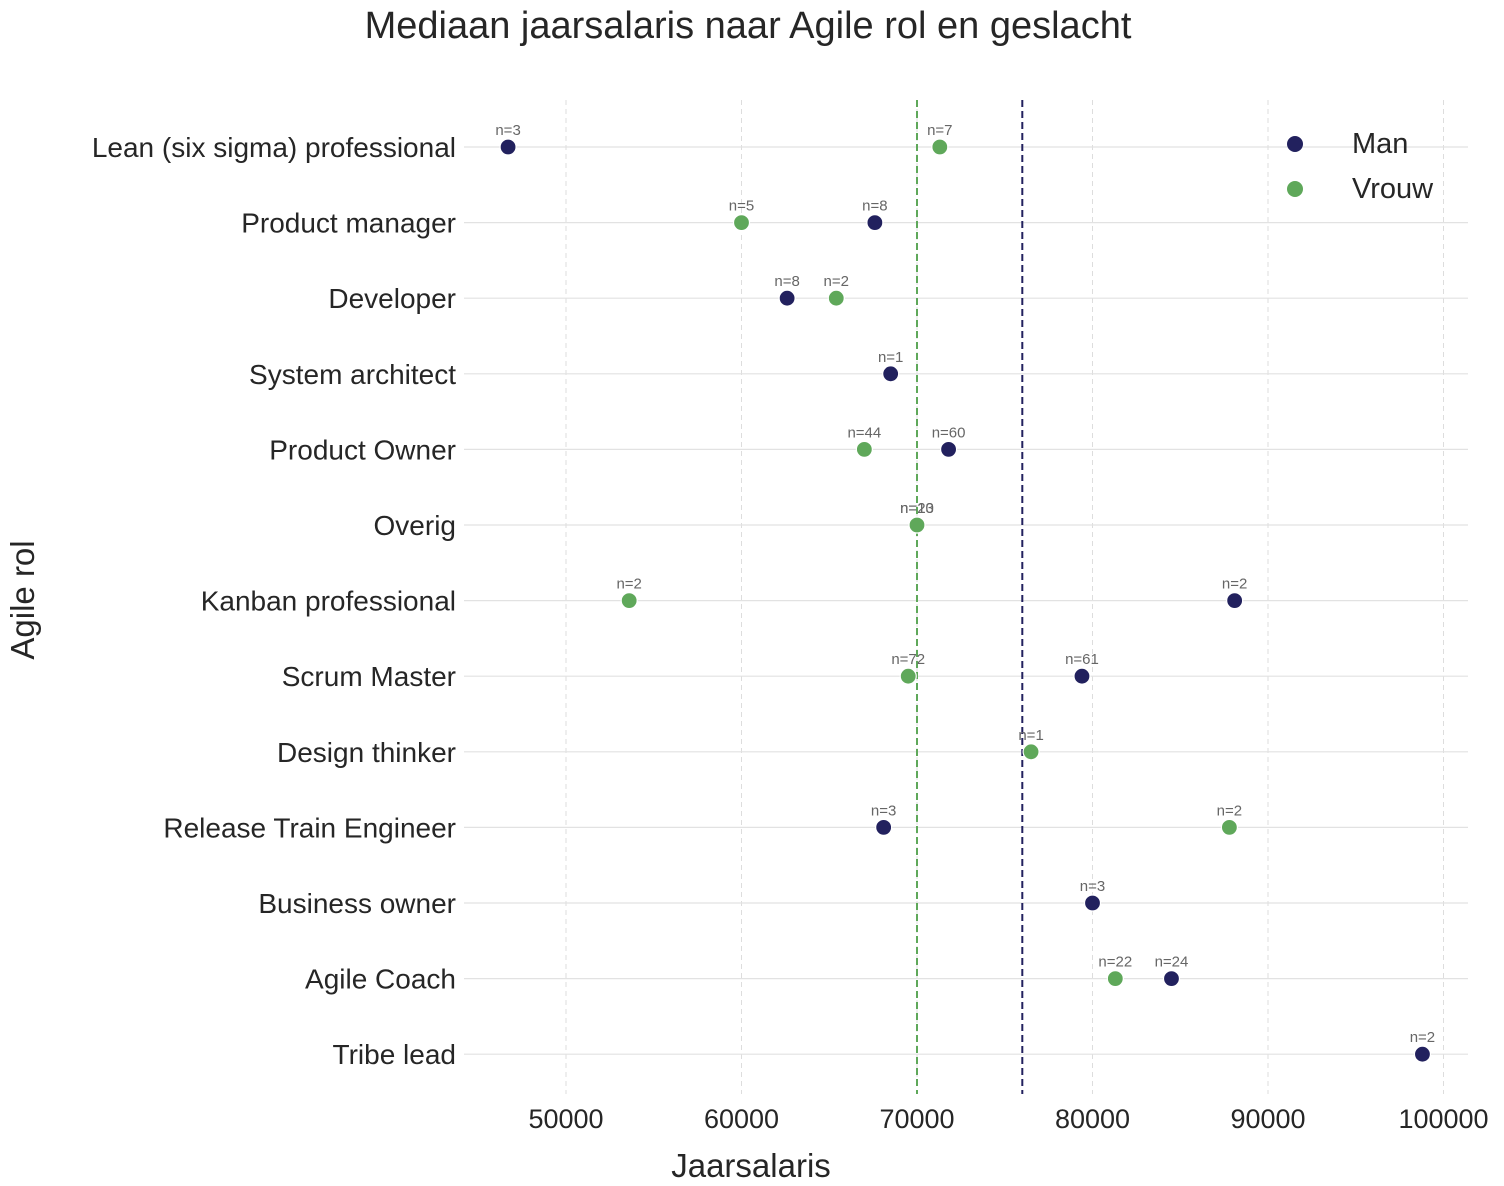 The image size is (1504, 1186). What do you see at coordinates (1030, 735) in the screenshot?
I see `point-label-vrouw-design-thinker: n=1` at bounding box center [1030, 735].